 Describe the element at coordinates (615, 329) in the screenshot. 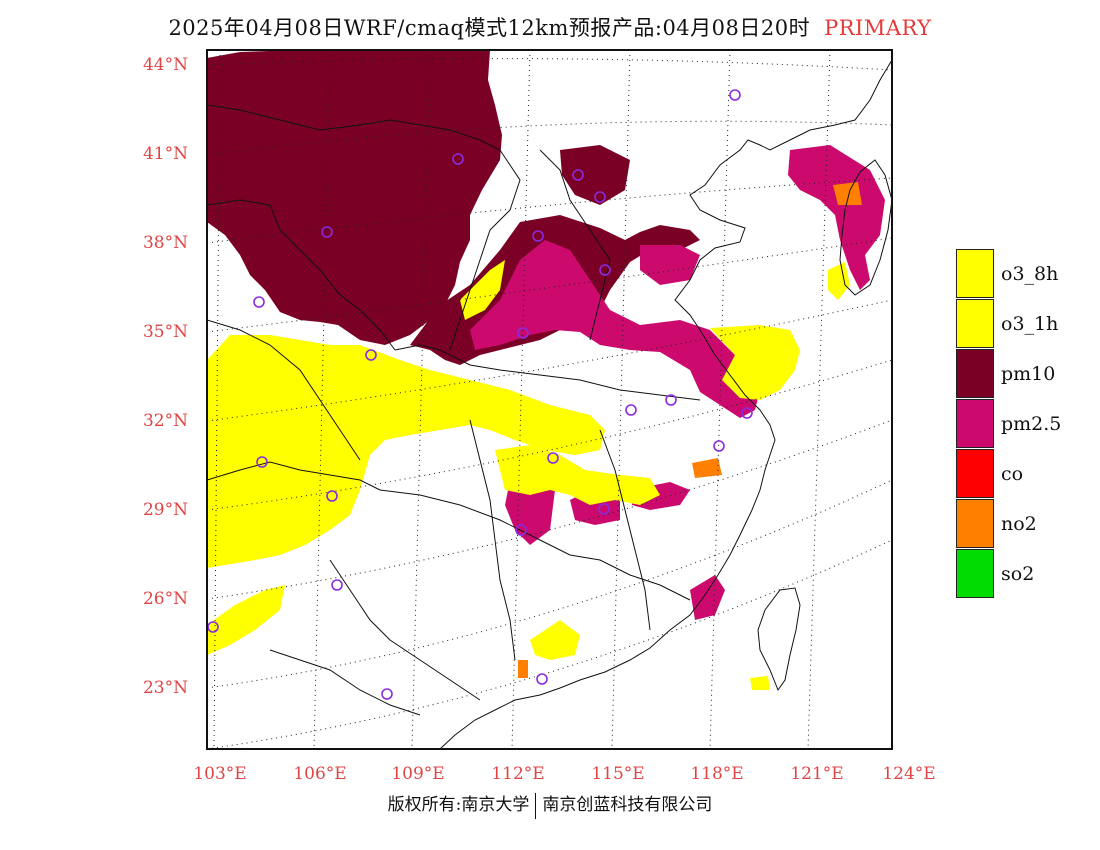

I see `pm25-region-central` at that location.